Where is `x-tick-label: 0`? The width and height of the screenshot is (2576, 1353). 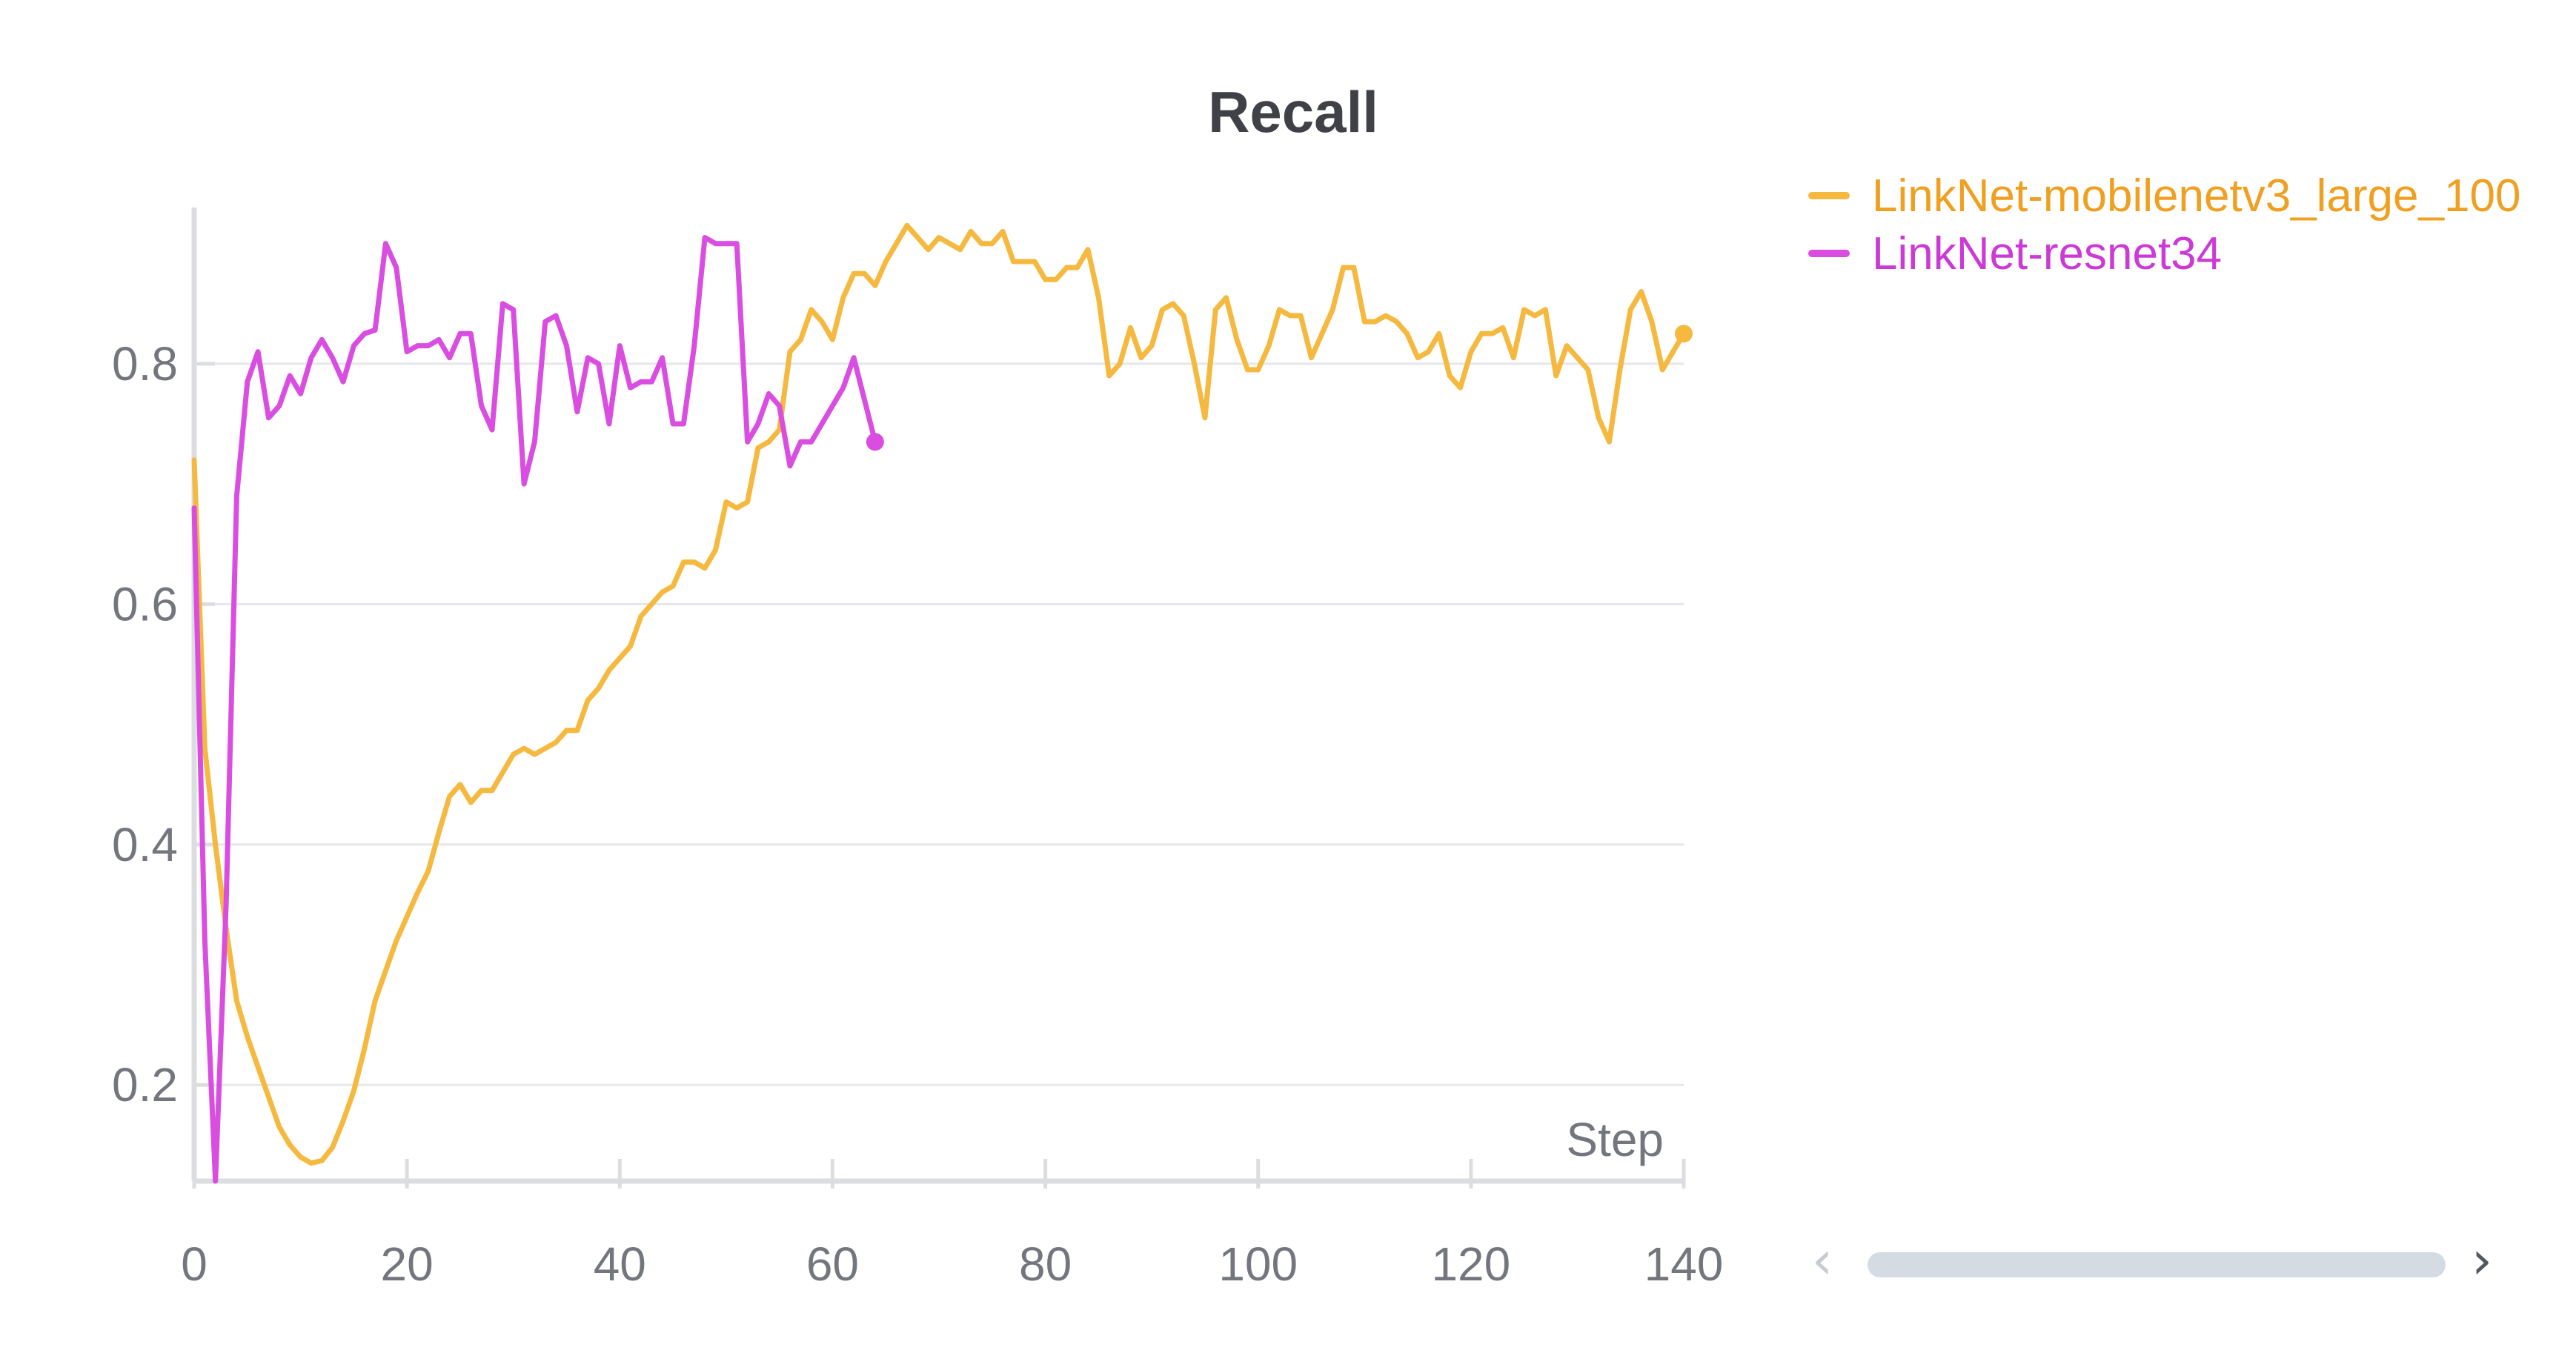
x-tick-label: 0 is located at coordinates (194, 1264).